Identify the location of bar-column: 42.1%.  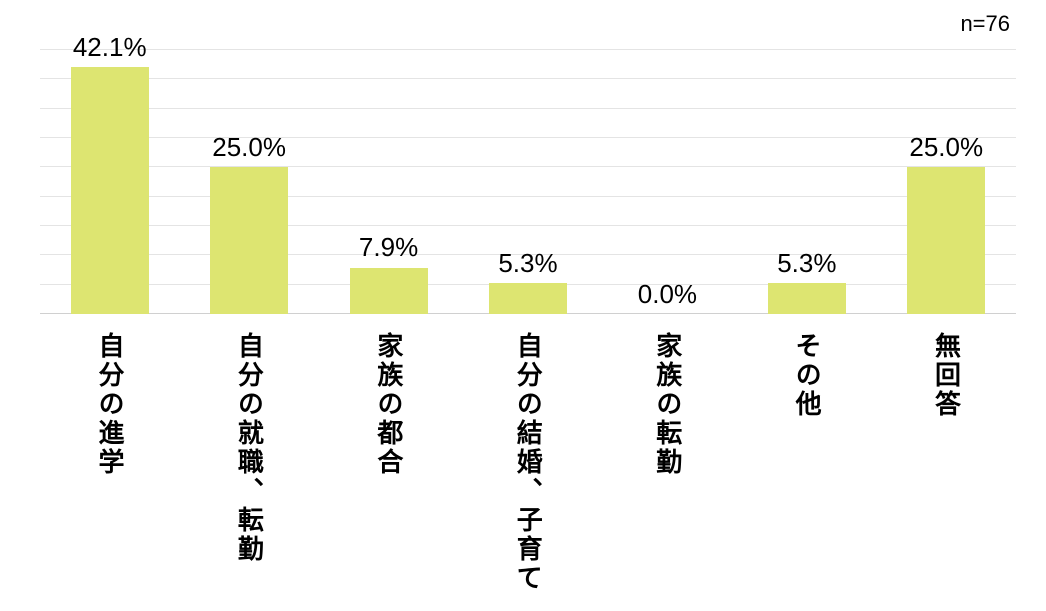
(109, 173).